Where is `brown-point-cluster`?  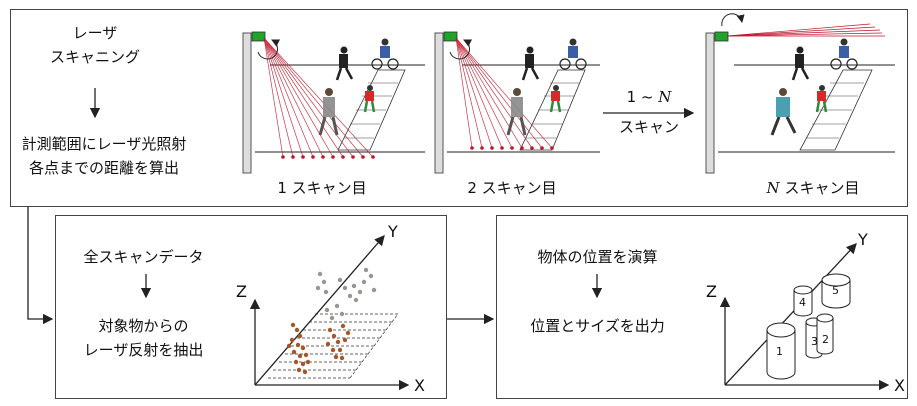
brown-point-cluster is located at coordinates (318, 348).